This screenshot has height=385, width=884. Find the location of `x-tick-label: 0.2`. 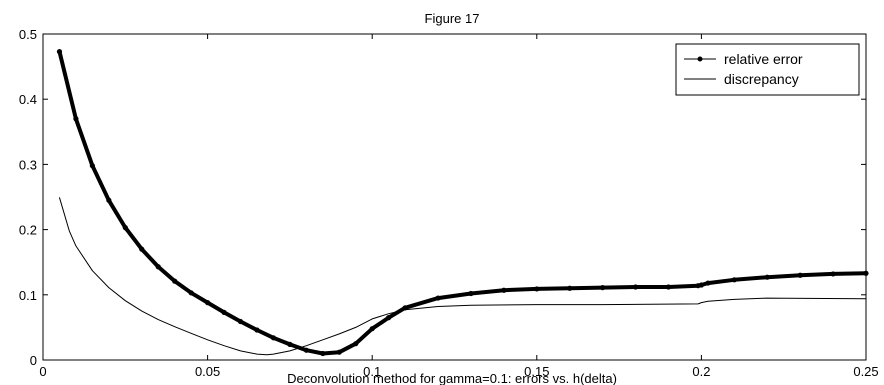

x-tick-label: 0.2 is located at coordinates (701, 371).